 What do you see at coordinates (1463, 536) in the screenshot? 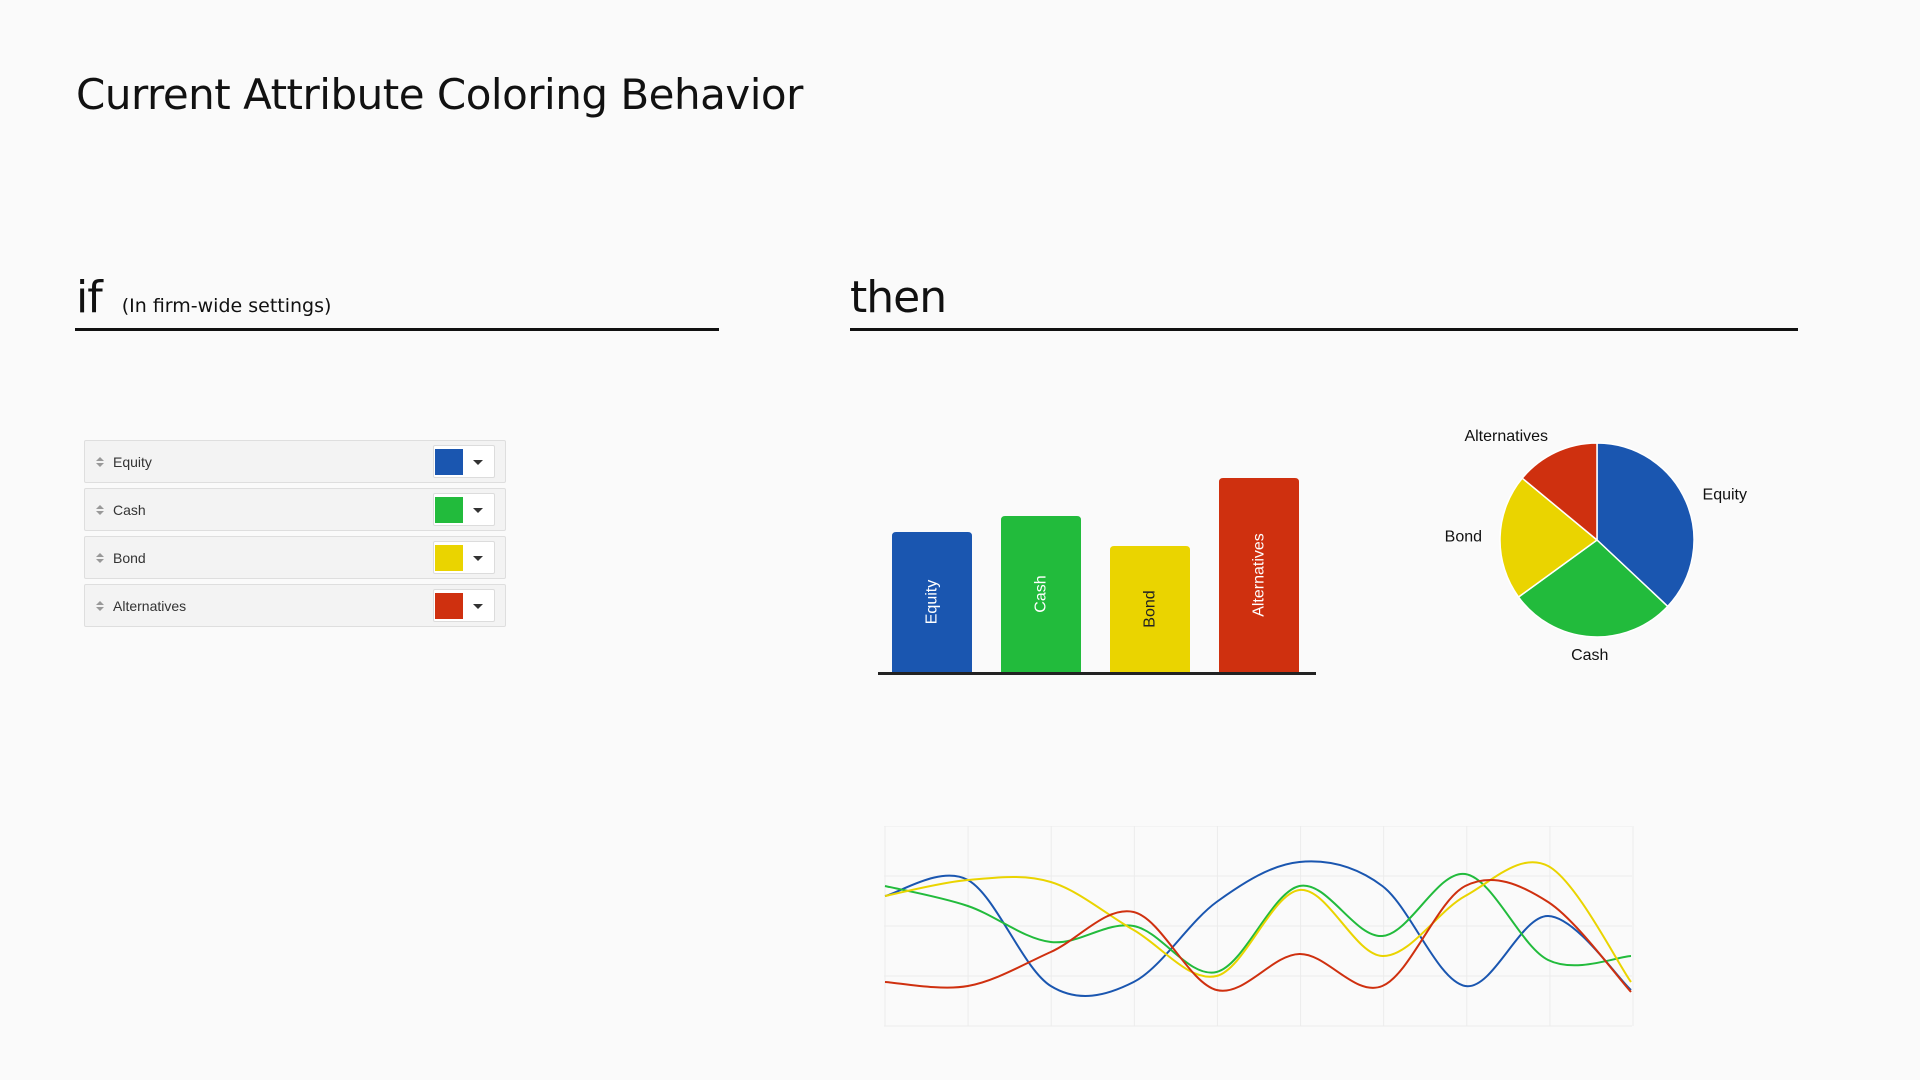
I see `pie-label-bond: Bond` at bounding box center [1463, 536].